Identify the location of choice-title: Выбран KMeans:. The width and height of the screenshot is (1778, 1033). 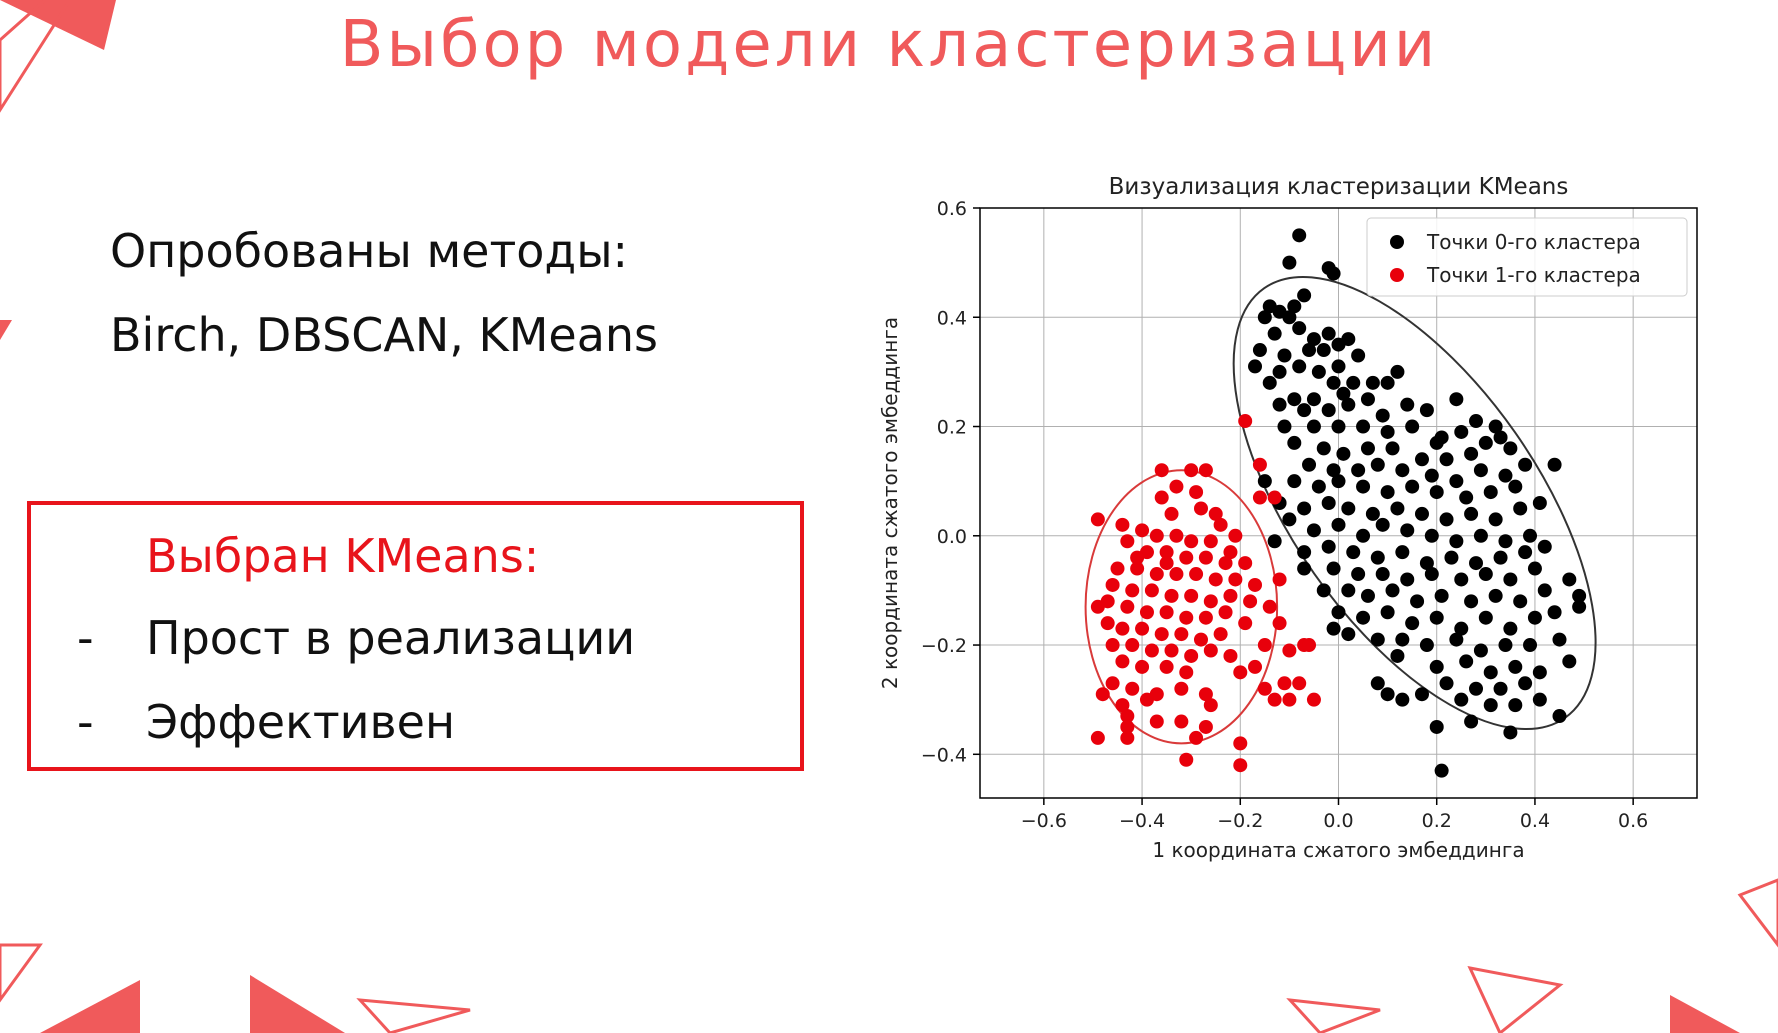
(343, 556).